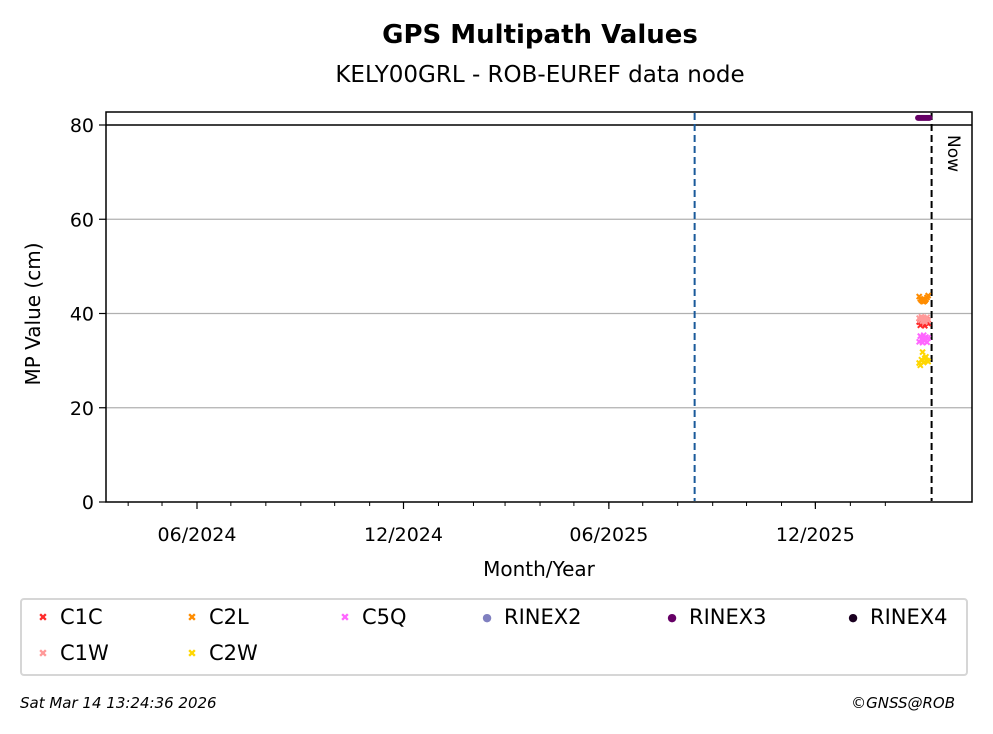 The width and height of the screenshot is (993, 734). I want to click on x-tick-label: 06/2025, so click(608, 535).